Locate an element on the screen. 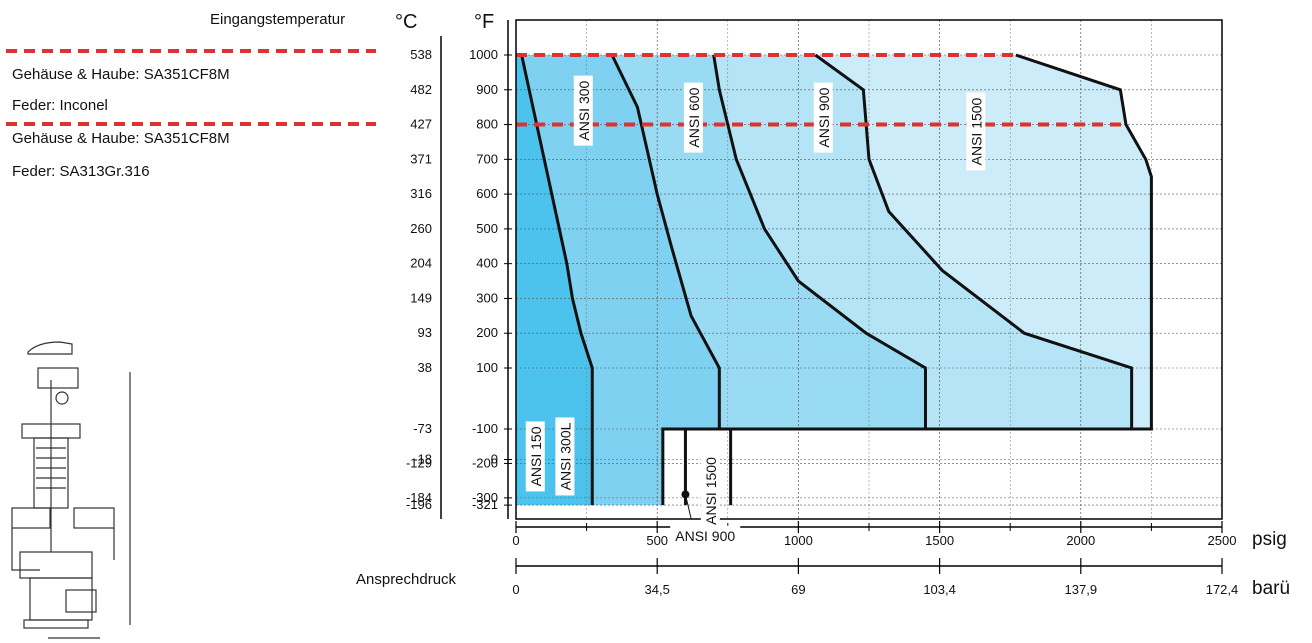 The width and height of the screenshot is (1312, 643). curve-label-1: ANSI 300L is located at coordinates (565, 456).